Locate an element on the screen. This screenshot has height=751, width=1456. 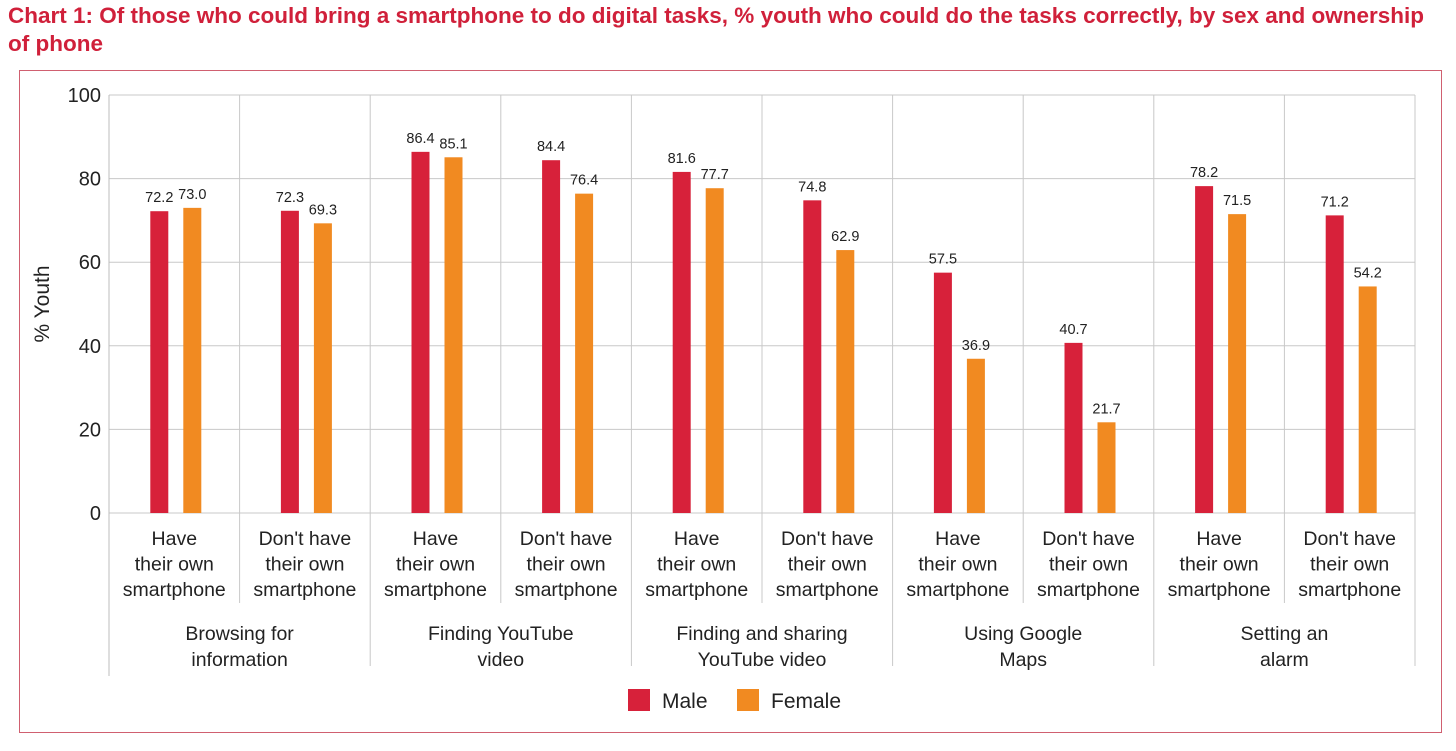
y-axis-title: % Youth is located at coordinates (42, 303).